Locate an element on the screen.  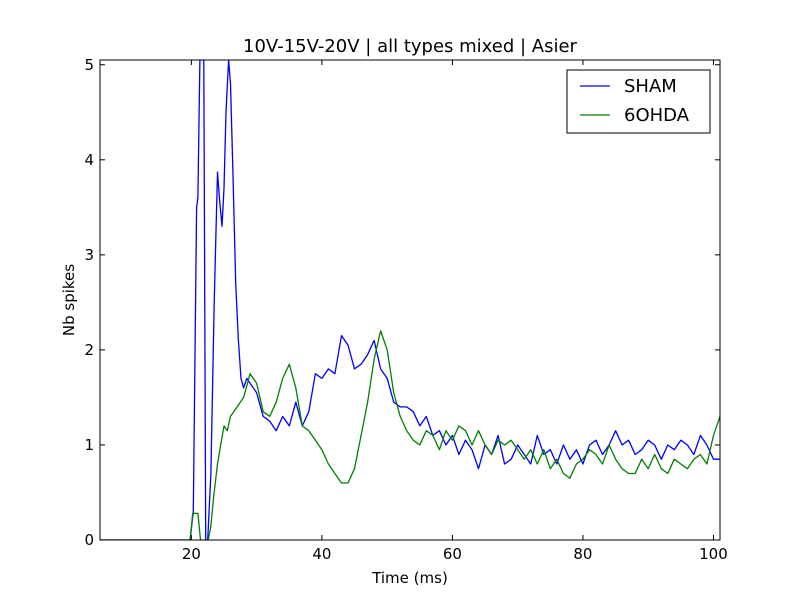
y-tick-label: 0 is located at coordinates (89, 540).